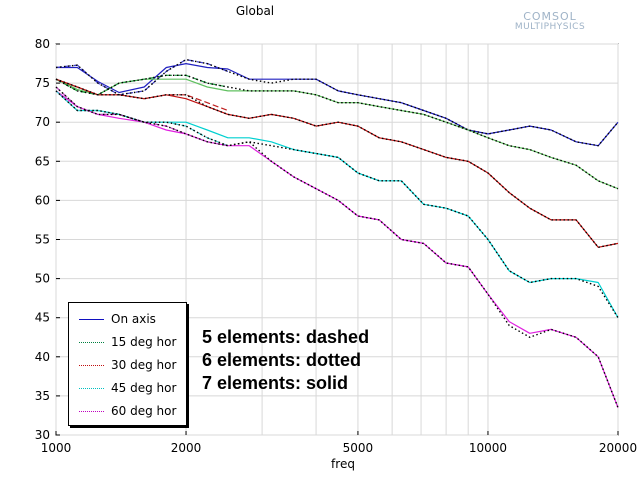  Describe the element at coordinates (282, 360) in the screenshot. I see `annotation-dotted: 6 elements: dotted` at that location.